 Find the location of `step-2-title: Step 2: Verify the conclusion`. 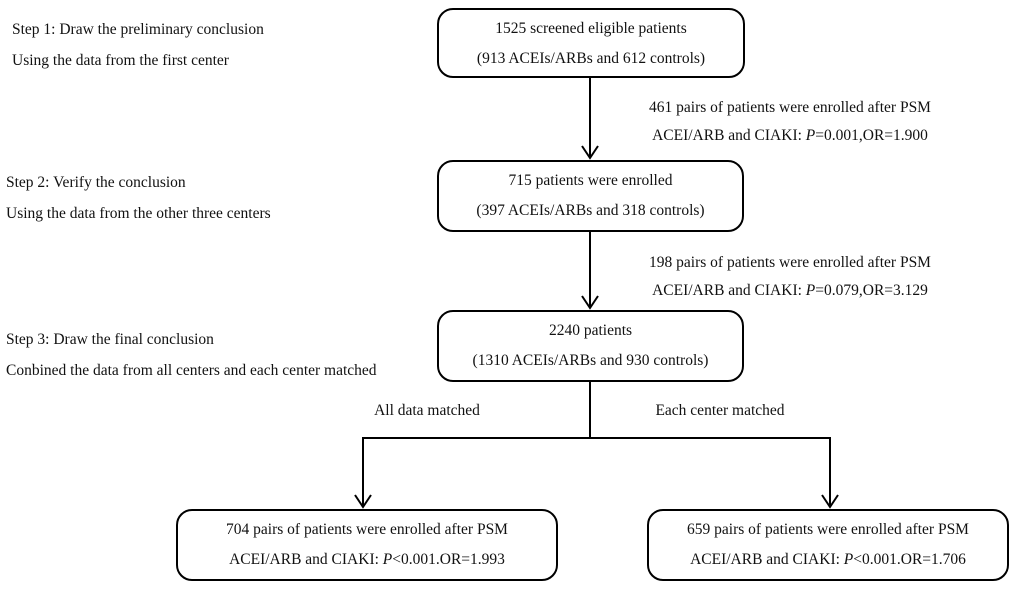

step-2-title: Step 2: Verify the conclusion is located at coordinates (96, 182).